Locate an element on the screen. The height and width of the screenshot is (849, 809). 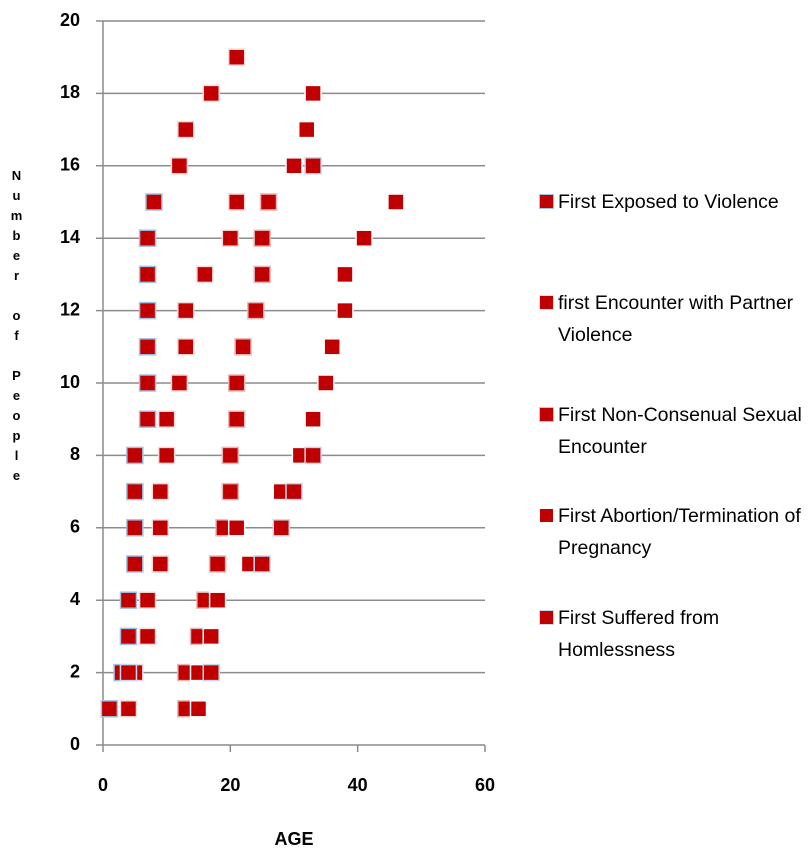
legend-item: First Abortion/Termination of Pregnancy is located at coordinates (673, 532).